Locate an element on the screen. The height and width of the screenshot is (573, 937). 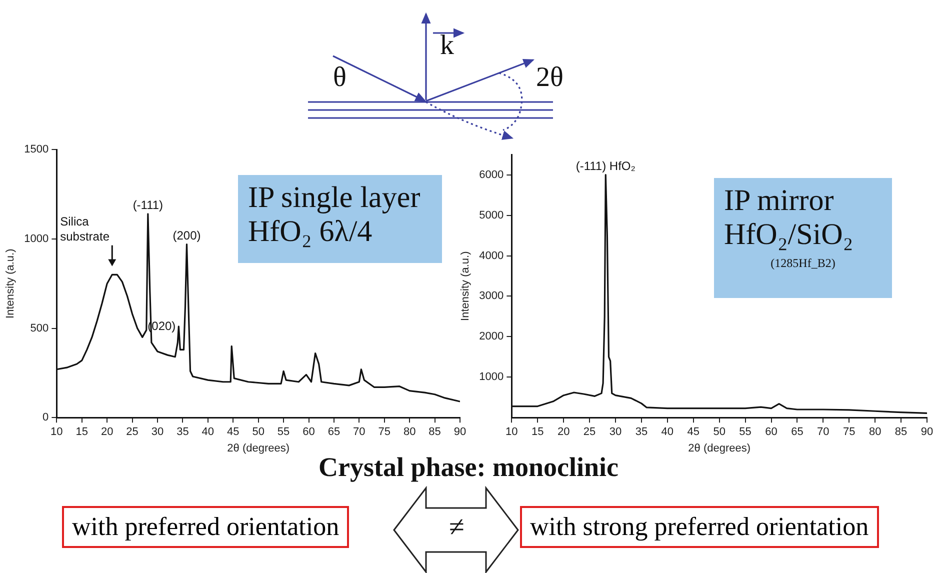
annotation: (200) is located at coordinates (186, 235).